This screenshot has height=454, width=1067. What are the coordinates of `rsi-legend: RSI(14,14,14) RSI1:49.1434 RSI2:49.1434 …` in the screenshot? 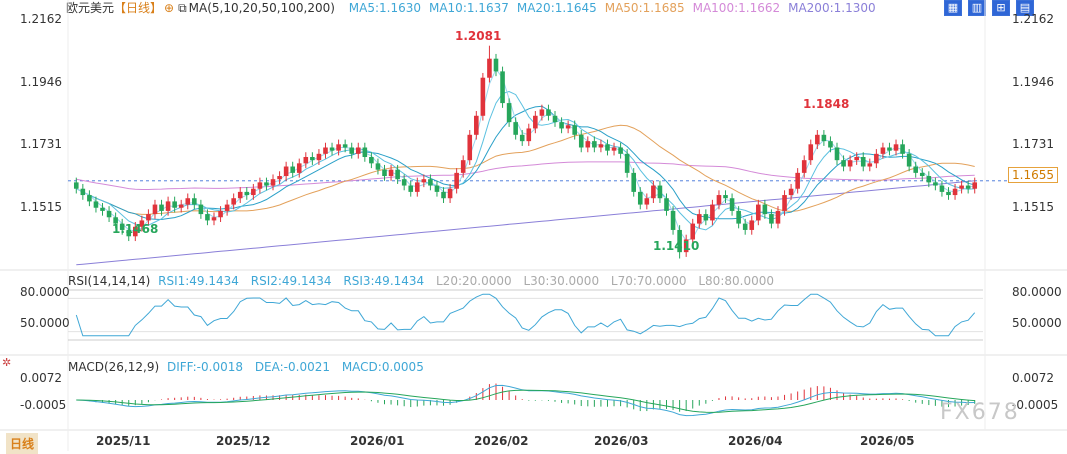 It's located at (425, 281).